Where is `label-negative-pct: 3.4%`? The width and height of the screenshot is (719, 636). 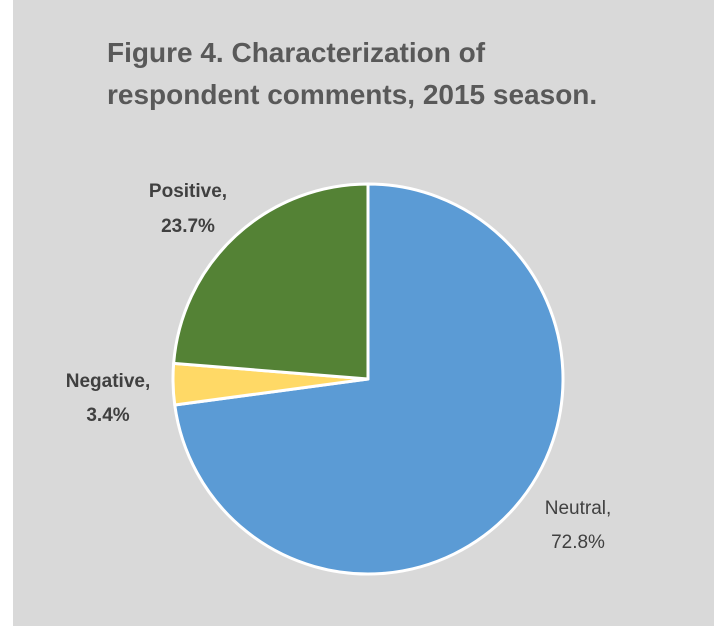 label-negative-pct: 3.4% is located at coordinates (107, 415).